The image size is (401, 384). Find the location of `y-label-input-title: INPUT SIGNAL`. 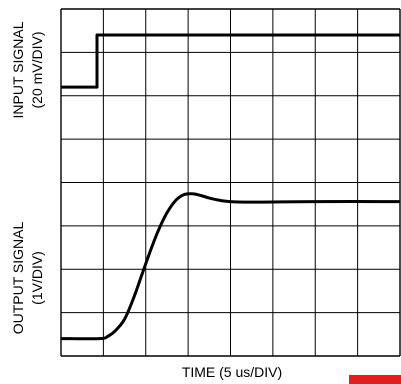

y-label-input-title: INPUT SIGNAL is located at coordinates (18, 69).